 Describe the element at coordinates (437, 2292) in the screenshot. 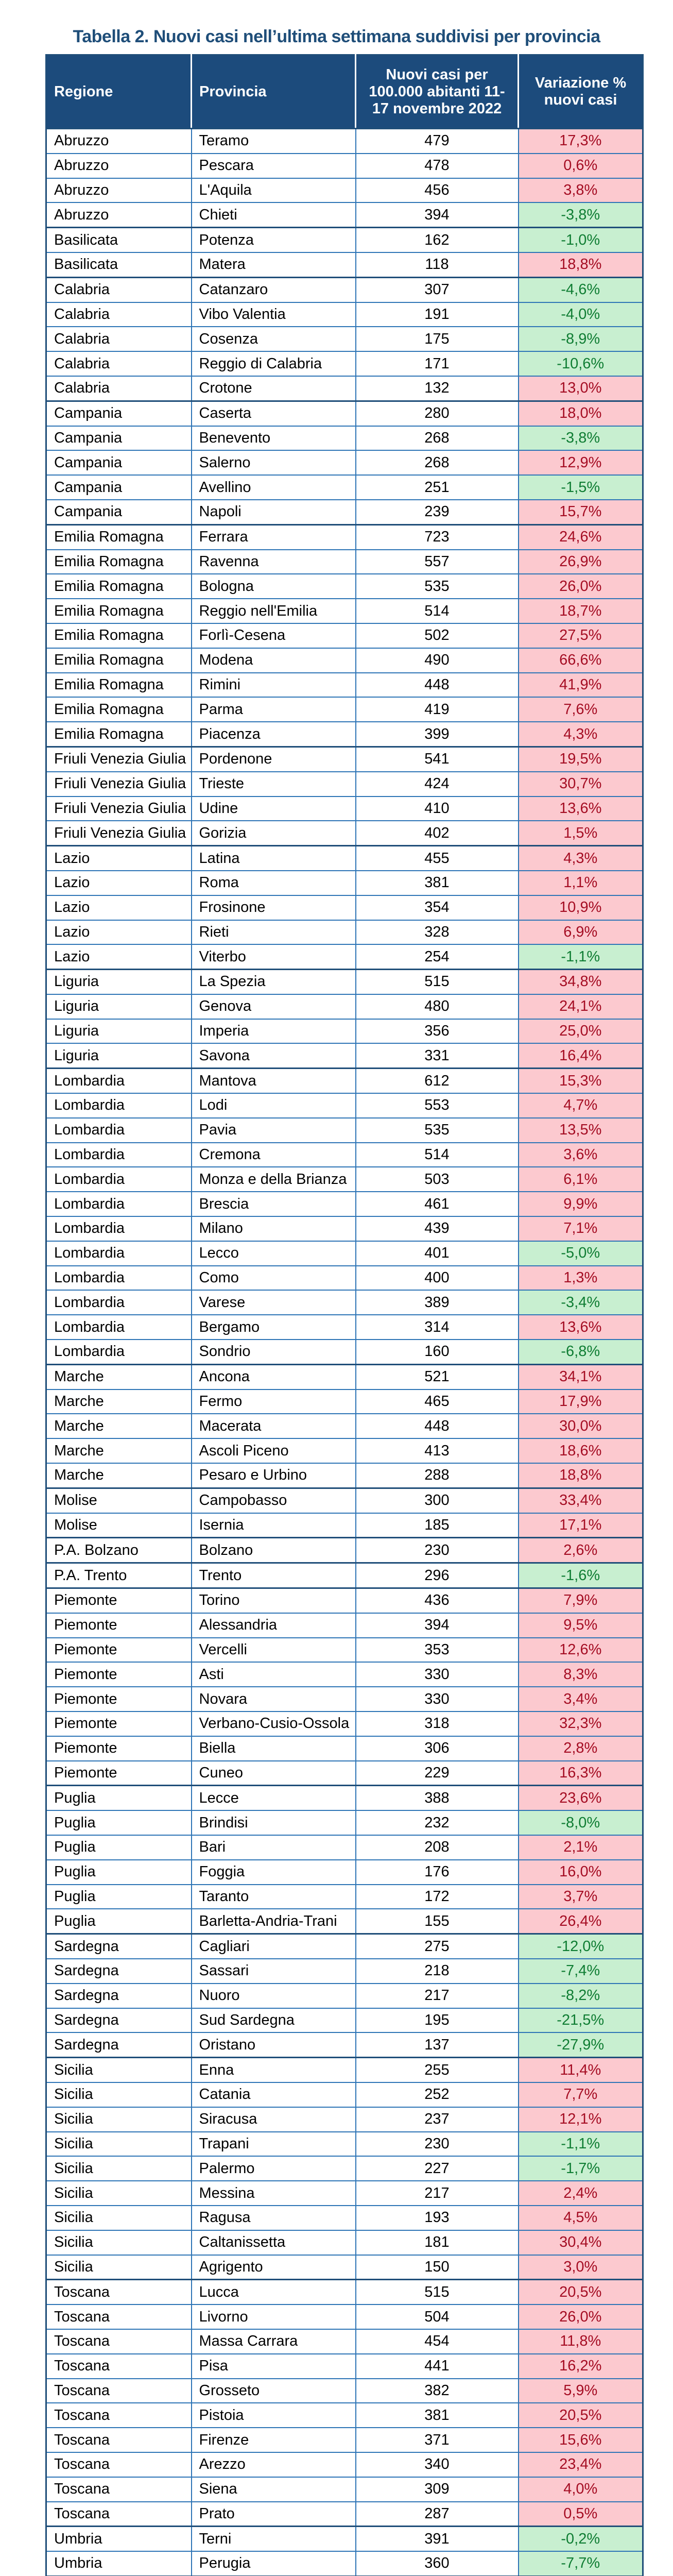

I see `cases-cell: 515` at that location.